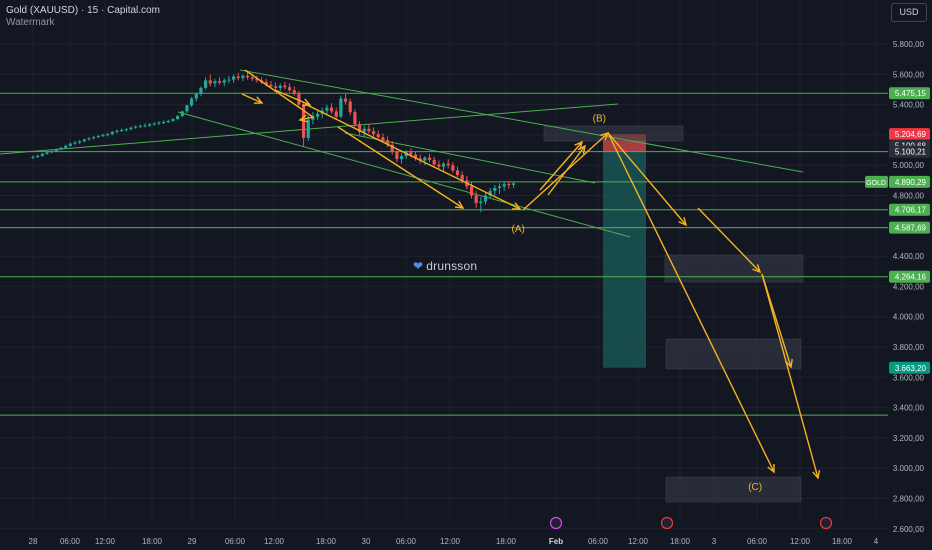  What do you see at coordinates (33, 541) in the screenshot?
I see `time-tick: 28` at bounding box center [33, 541].